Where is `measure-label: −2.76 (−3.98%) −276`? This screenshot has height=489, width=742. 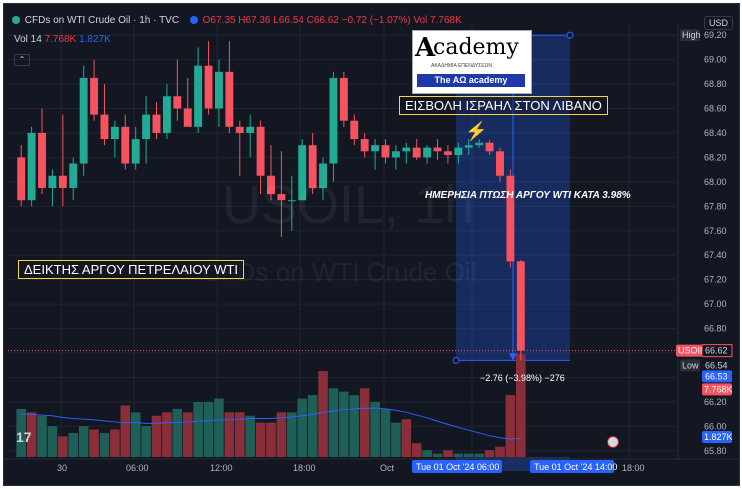 measure-label: −2.76 (−3.98%) −276 is located at coordinates (522, 378).